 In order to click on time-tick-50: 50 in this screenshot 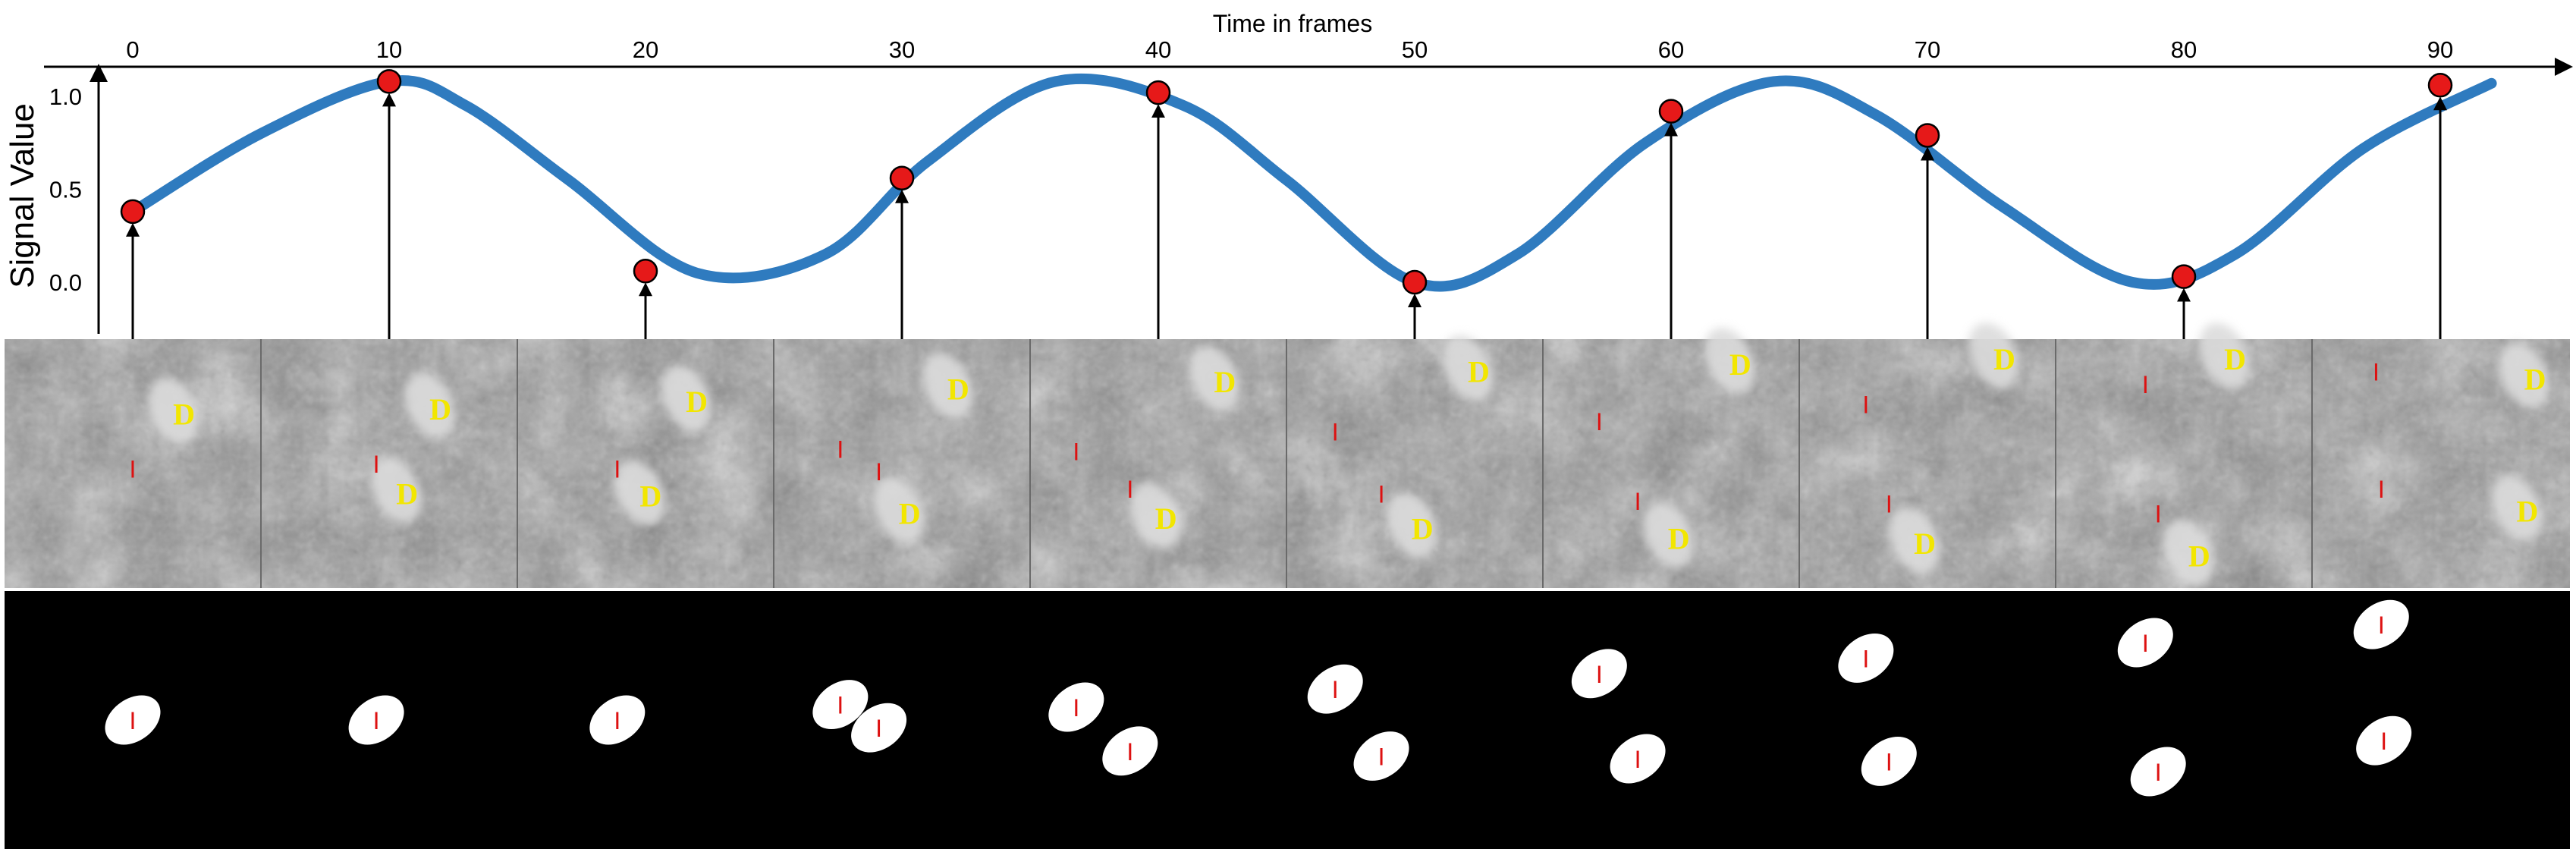, I will do `click(1415, 49)`.